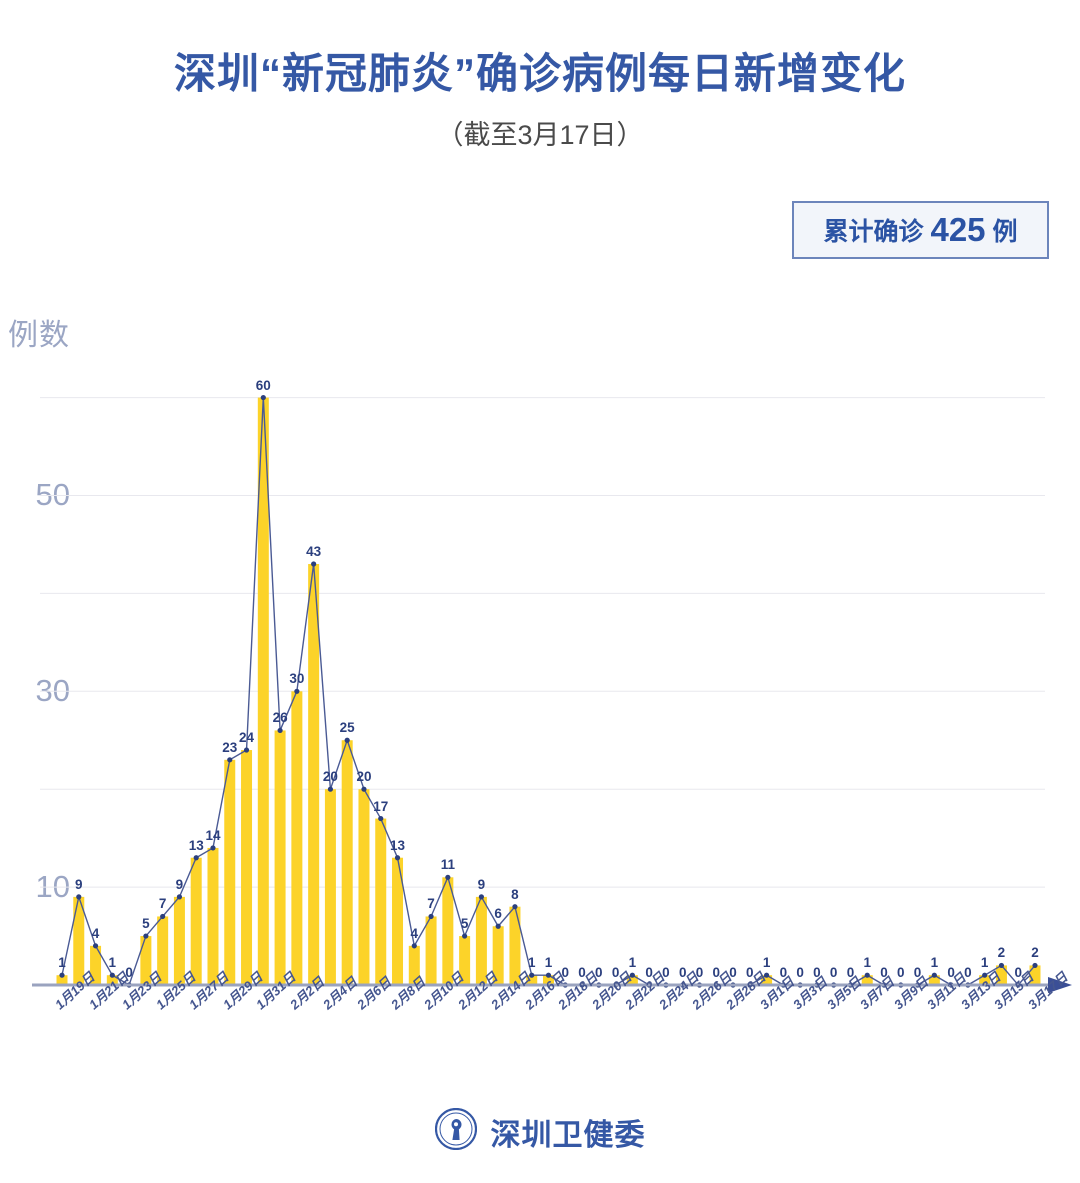 This screenshot has height=1183, width=1080. I want to click on badge-prefix-label: 累计确诊, so click(873, 232).